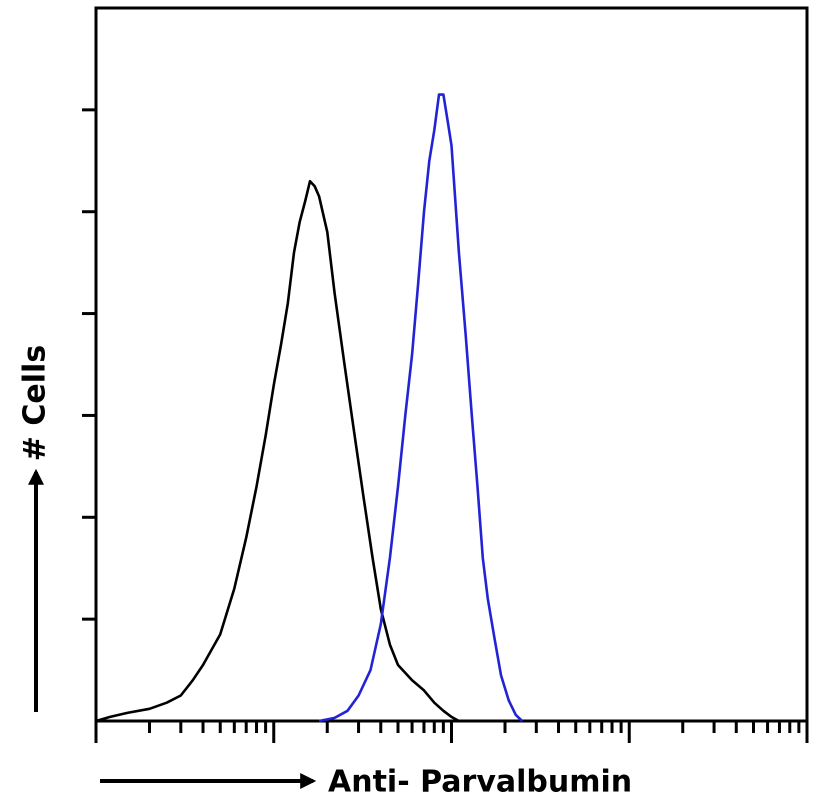 This screenshot has height=803, width=813. What do you see at coordinates (480, 782) in the screenshot?
I see `x-axis-label: Anti- Parvalbumin` at bounding box center [480, 782].